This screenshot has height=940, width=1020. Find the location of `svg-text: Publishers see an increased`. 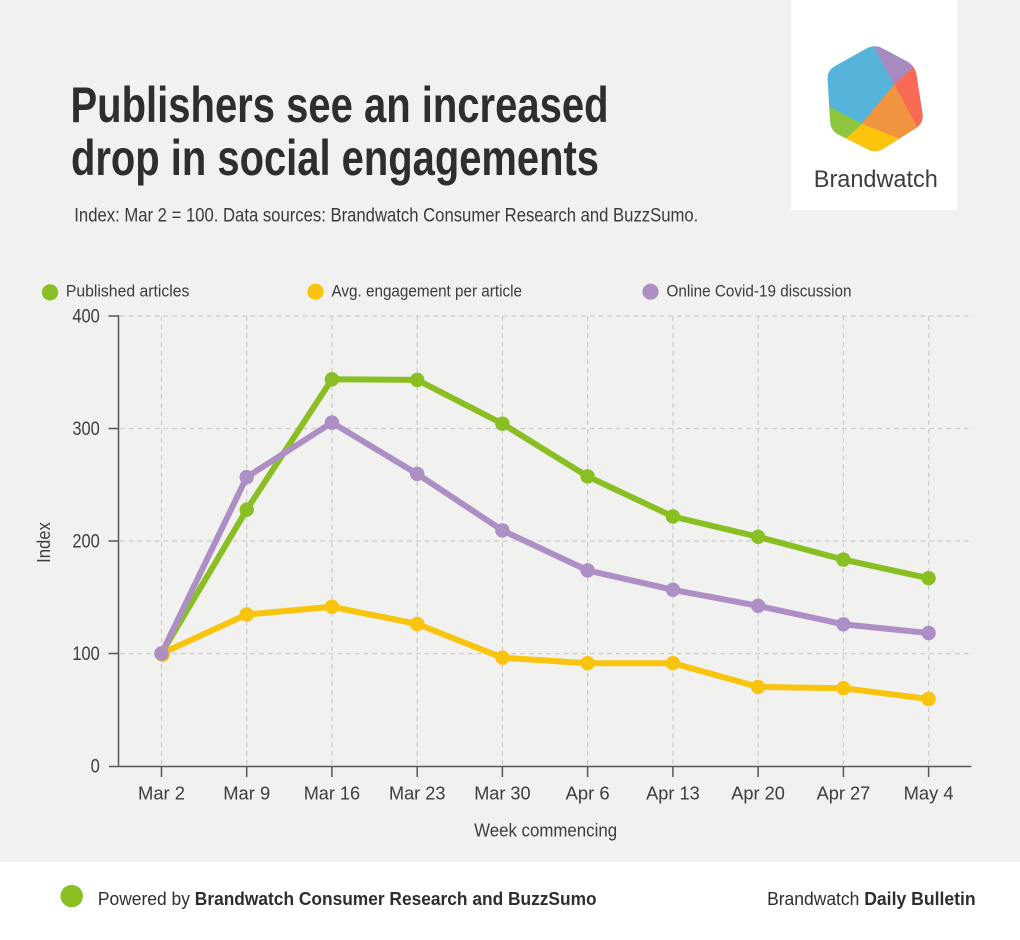

svg-text: Publishers see an increased is located at coordinates (340, 105).